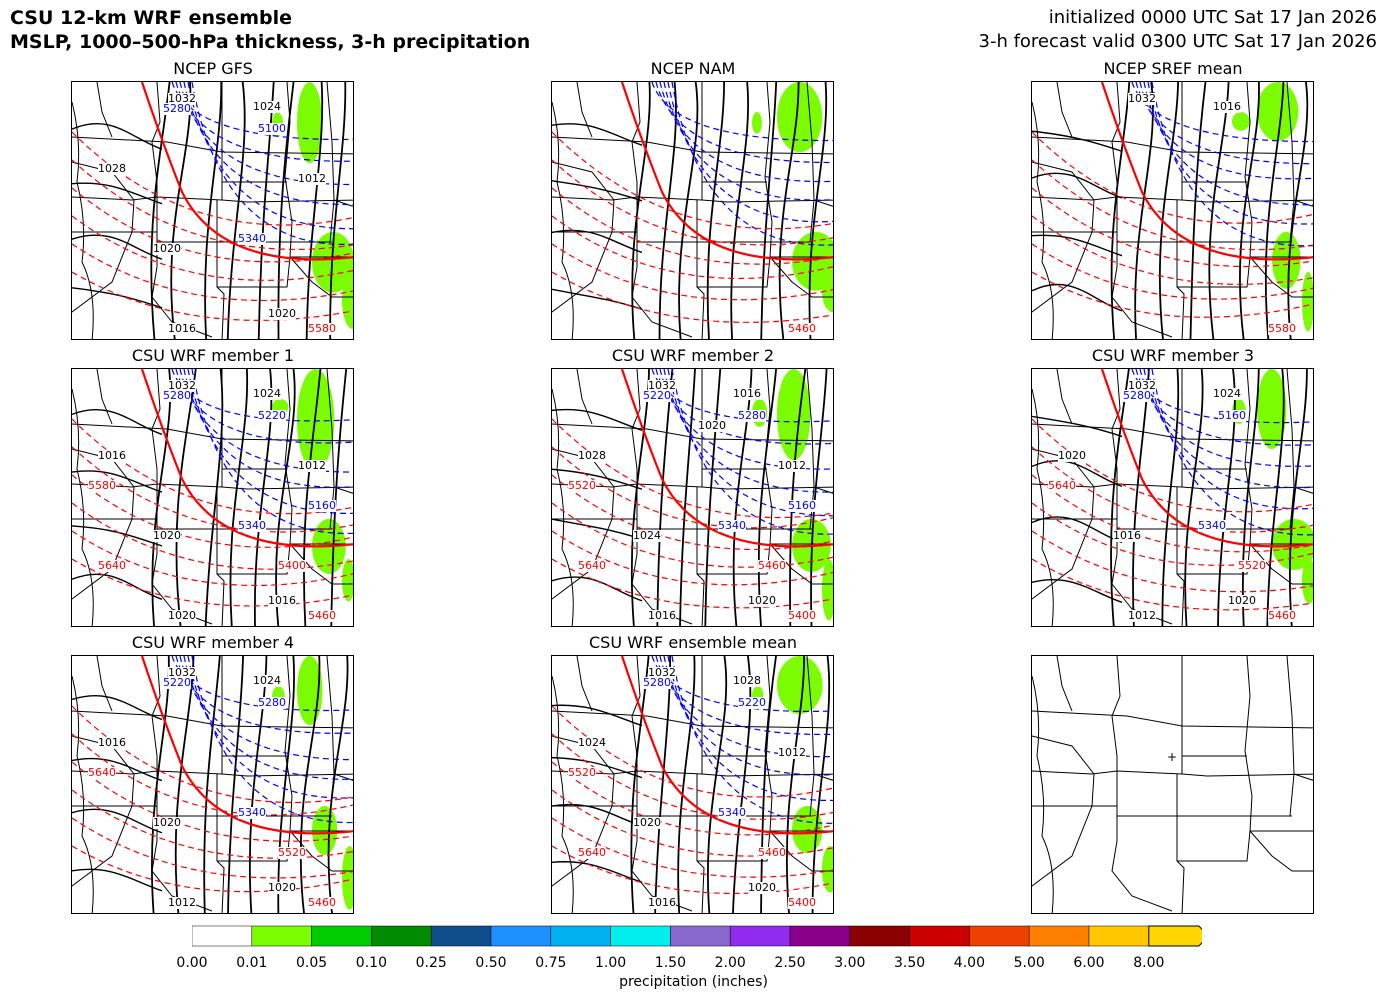 The image size is (1387, 1001). Describe the element at coordinates (1173, 68) in the screenshot. I see `panel-title-sref: NCEP SREF mean` at that location.